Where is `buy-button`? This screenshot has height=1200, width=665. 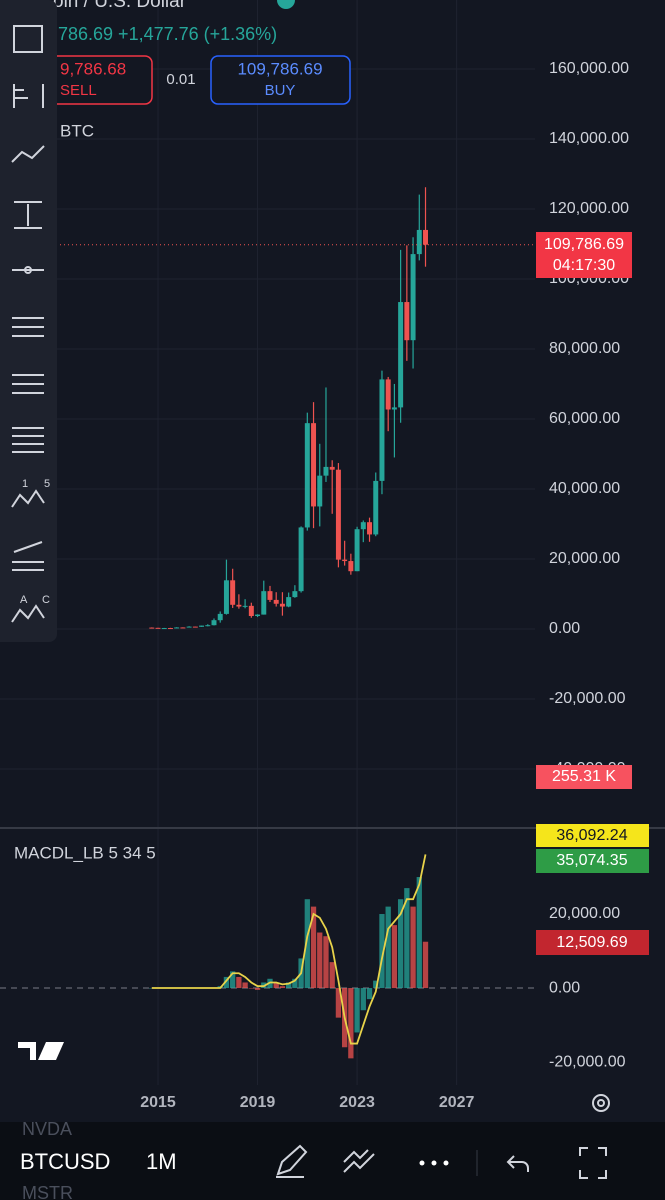 buy-button is located at coordinates (280, 80).